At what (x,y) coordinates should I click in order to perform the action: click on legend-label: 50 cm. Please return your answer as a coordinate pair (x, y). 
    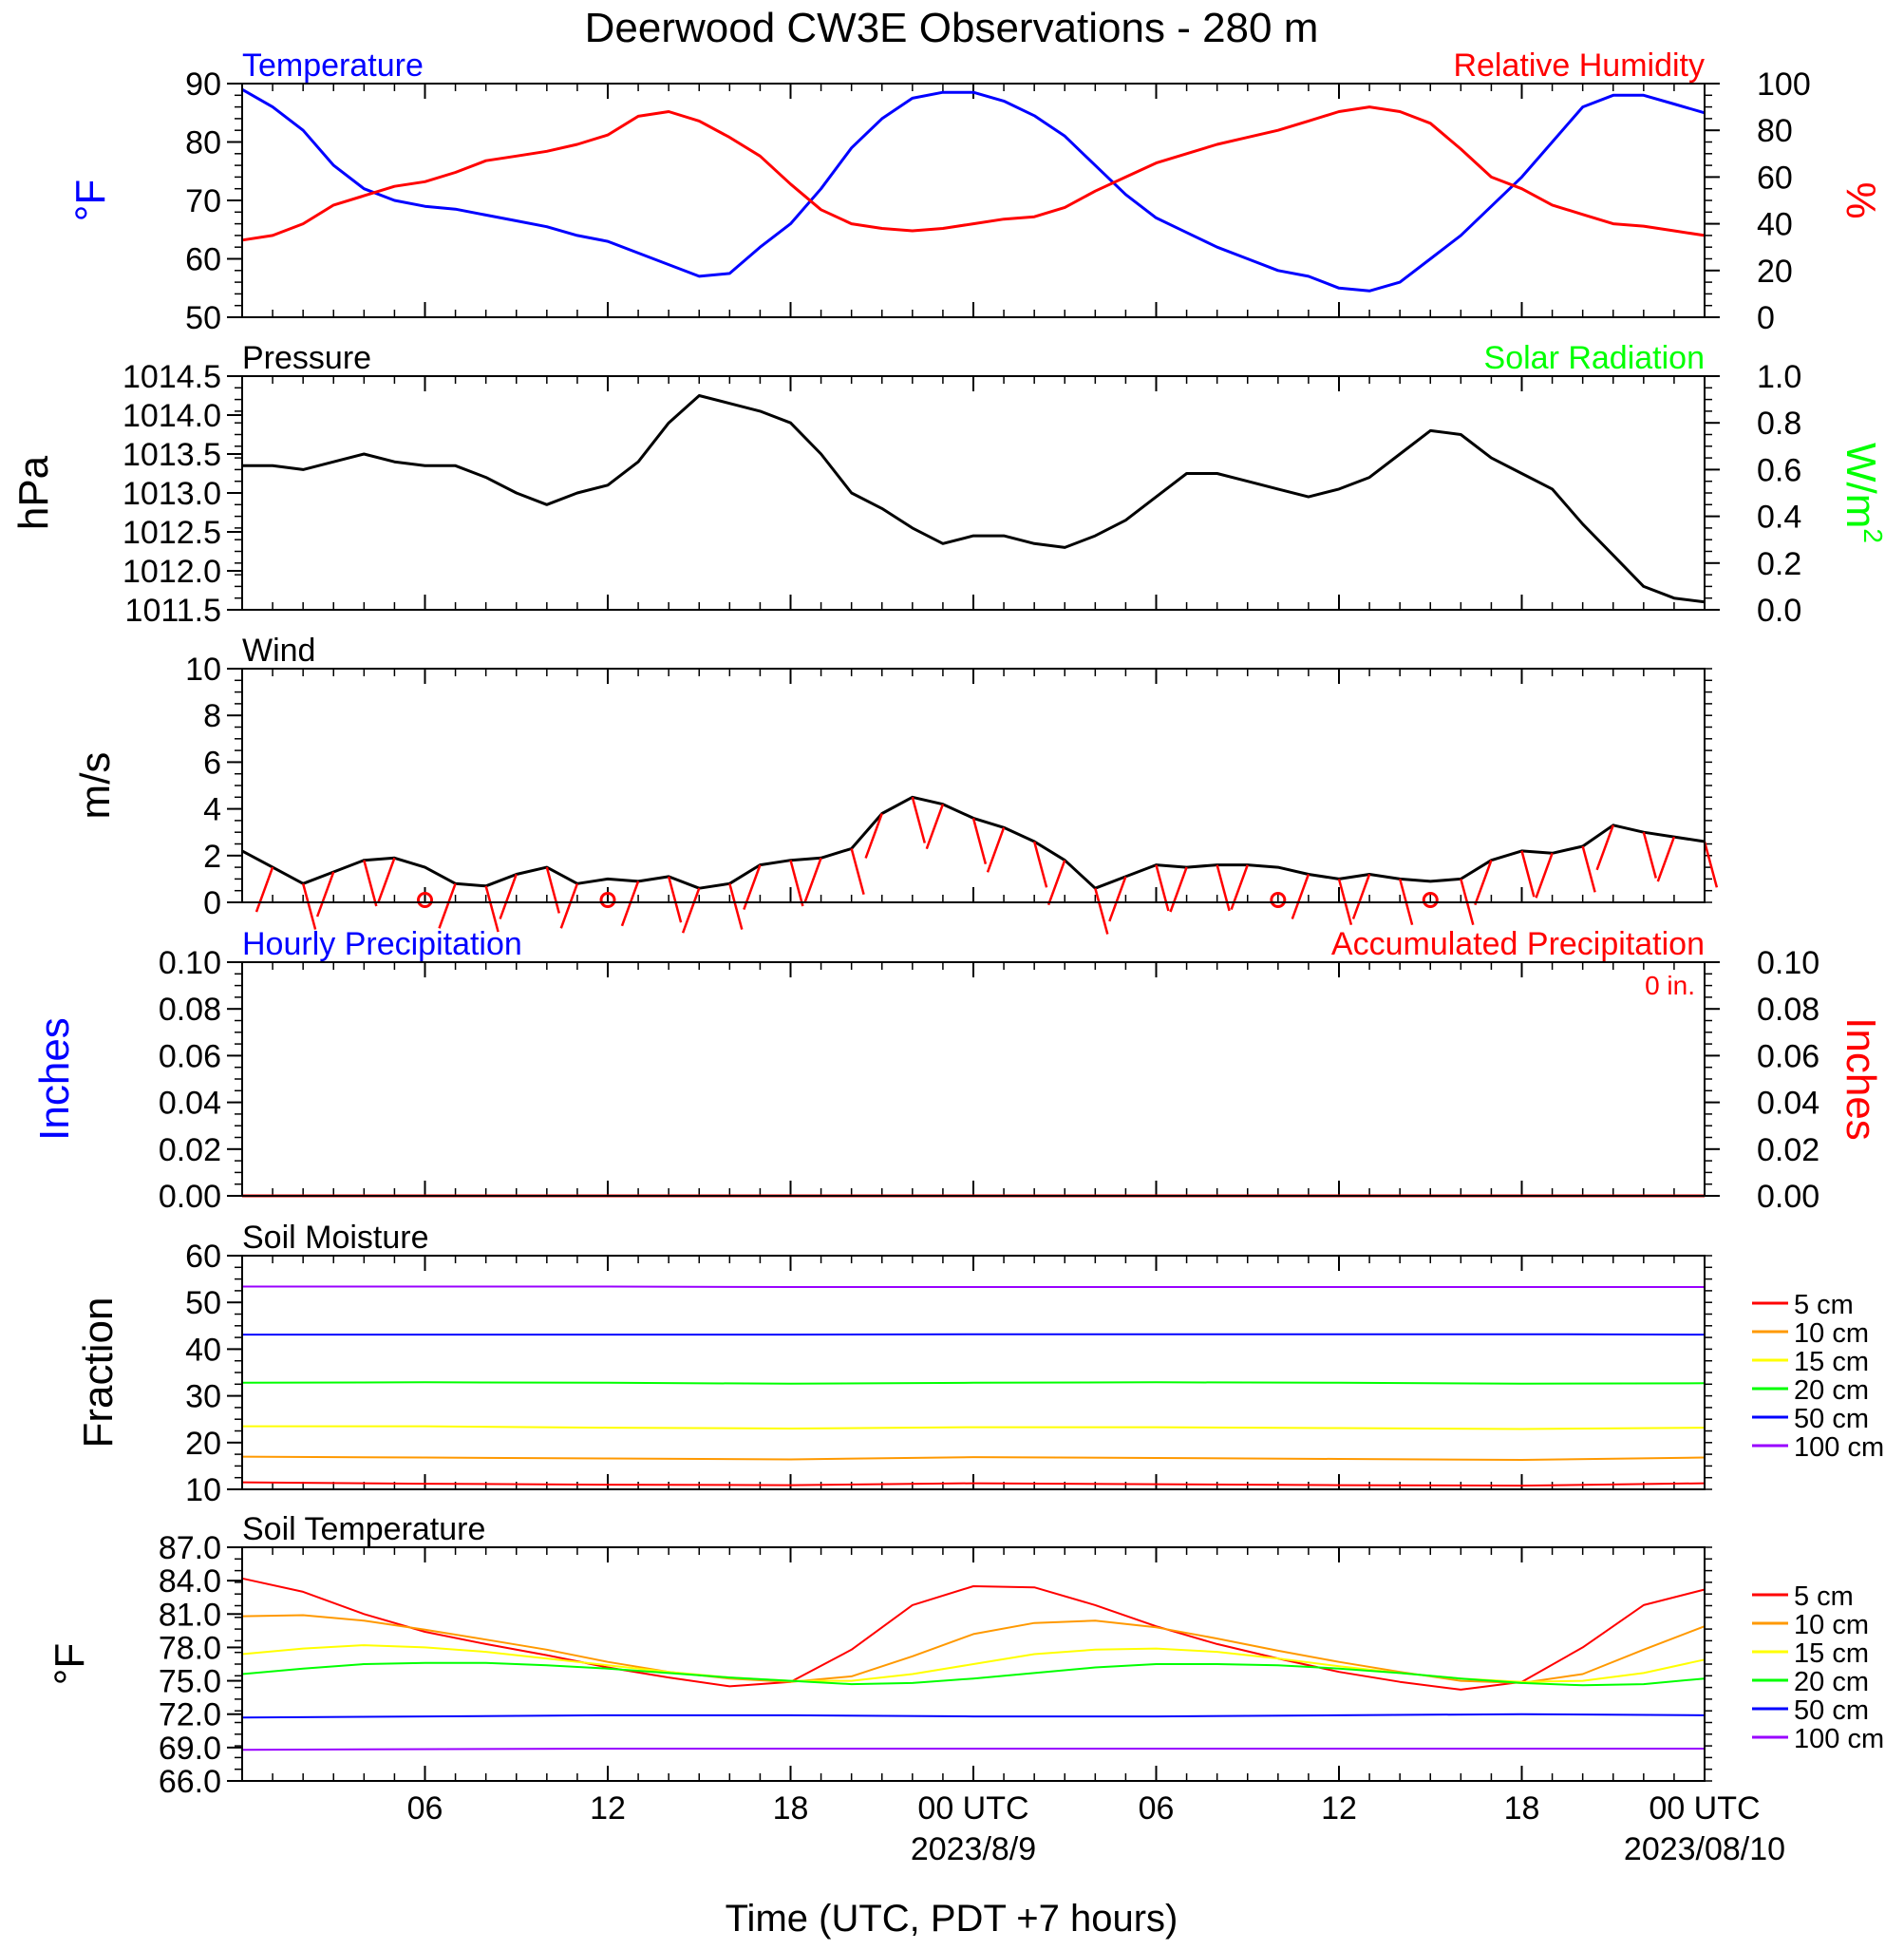
    Looking at the image, I should click on (1832, 1419).